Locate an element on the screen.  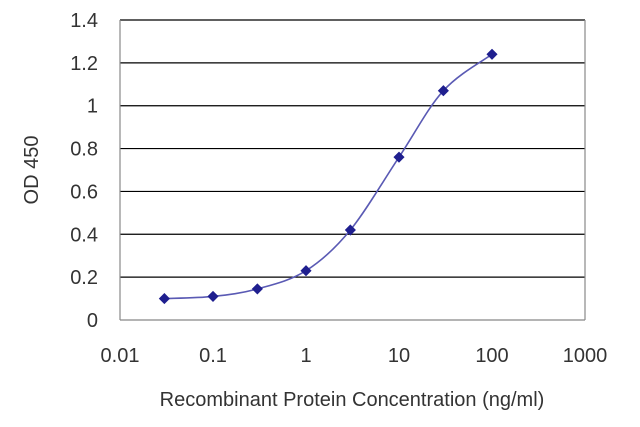
x-tick-label: 1 is located at coordinates (305, 356).